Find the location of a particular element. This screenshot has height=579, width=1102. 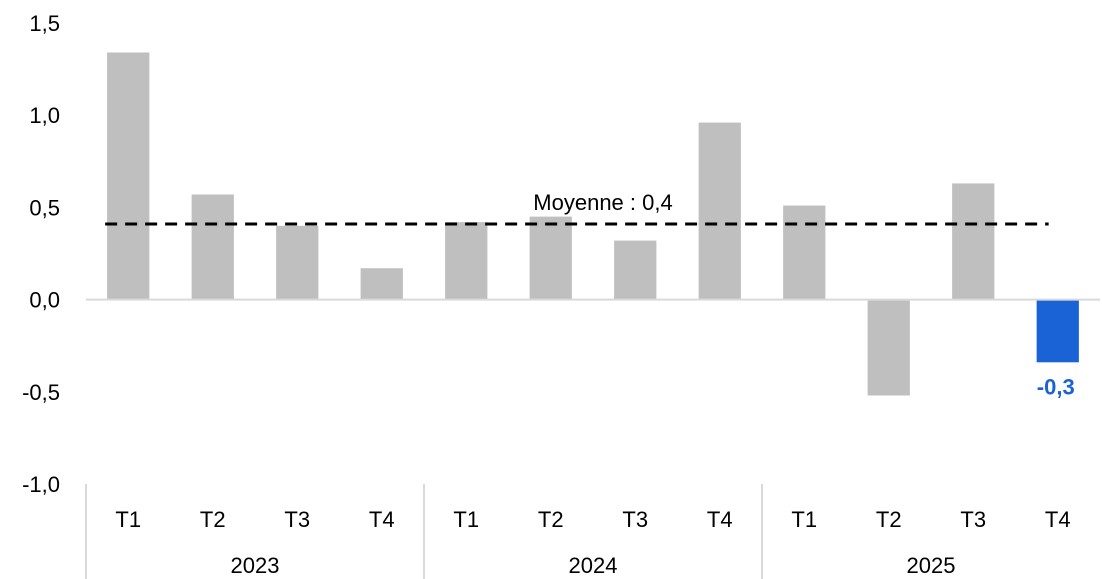

y-axis: 1,5 1,0 0,5 0,0 -0,5 -1,0 is located at coordinates (41, 254).